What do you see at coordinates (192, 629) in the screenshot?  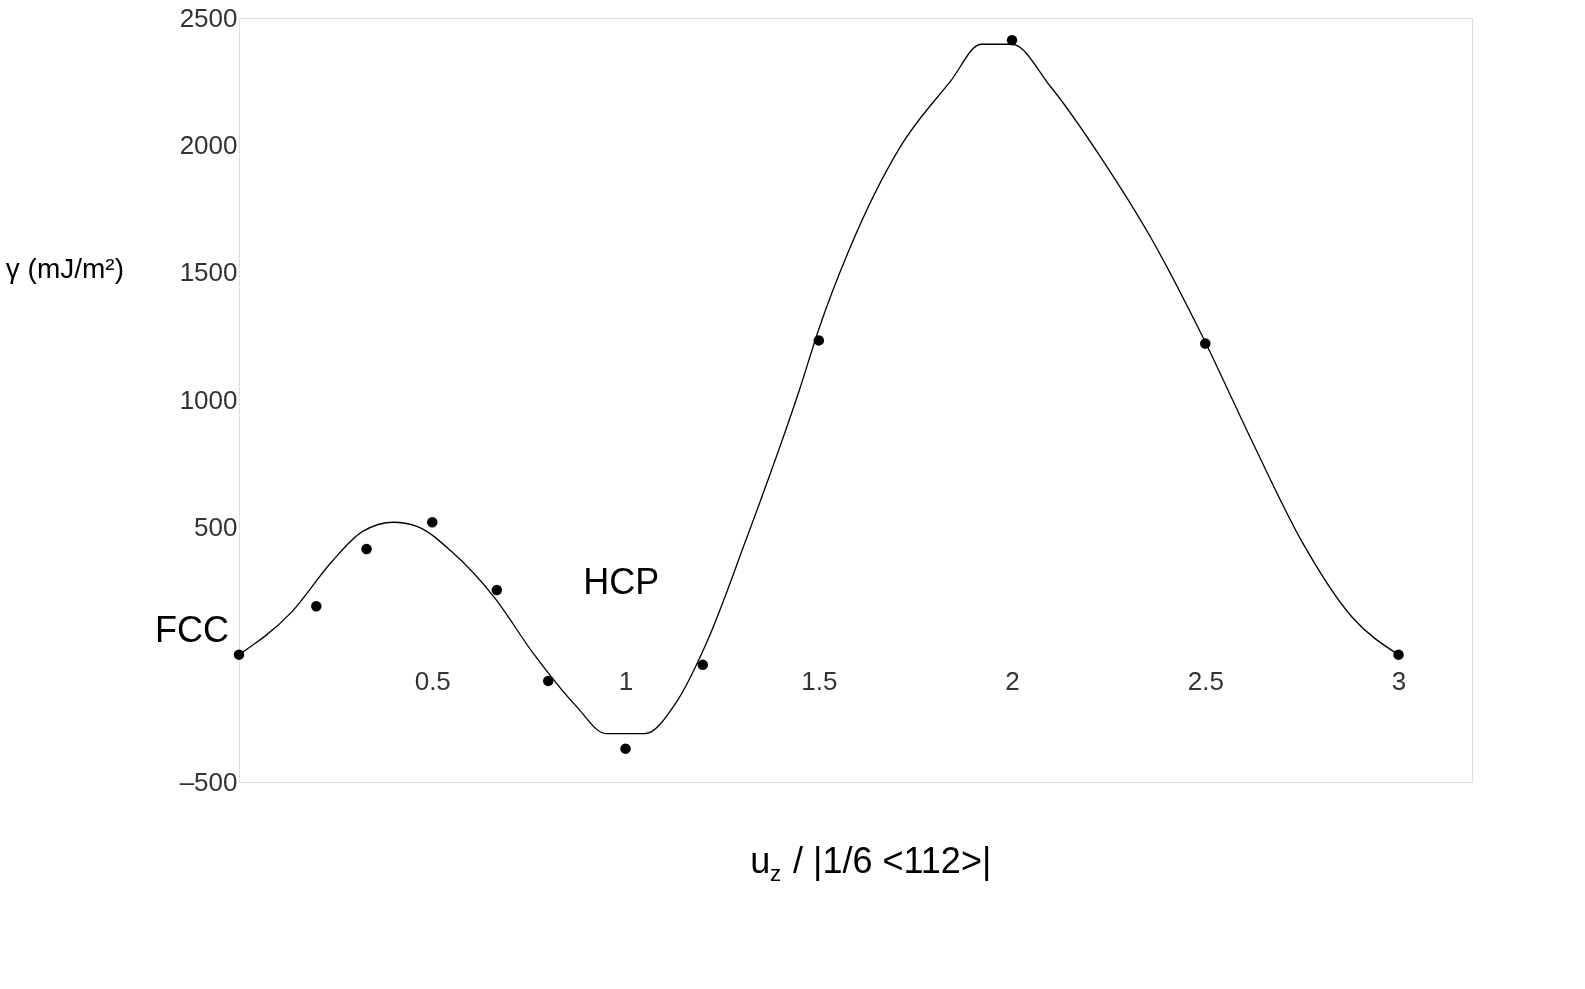 I see `annotation: FCC` at bounding box center [192, 629].